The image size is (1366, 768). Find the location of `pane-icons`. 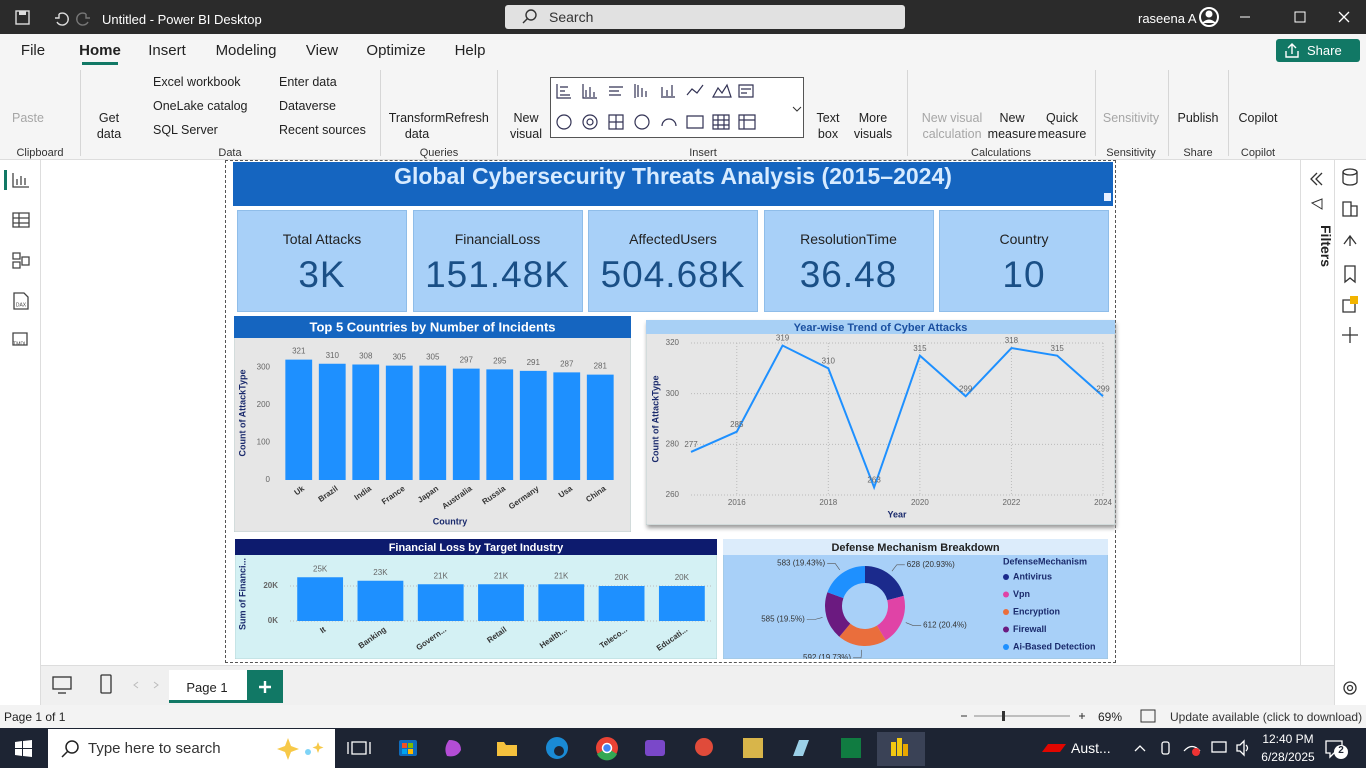

pane-icons is located at coordinates (1350, 431).